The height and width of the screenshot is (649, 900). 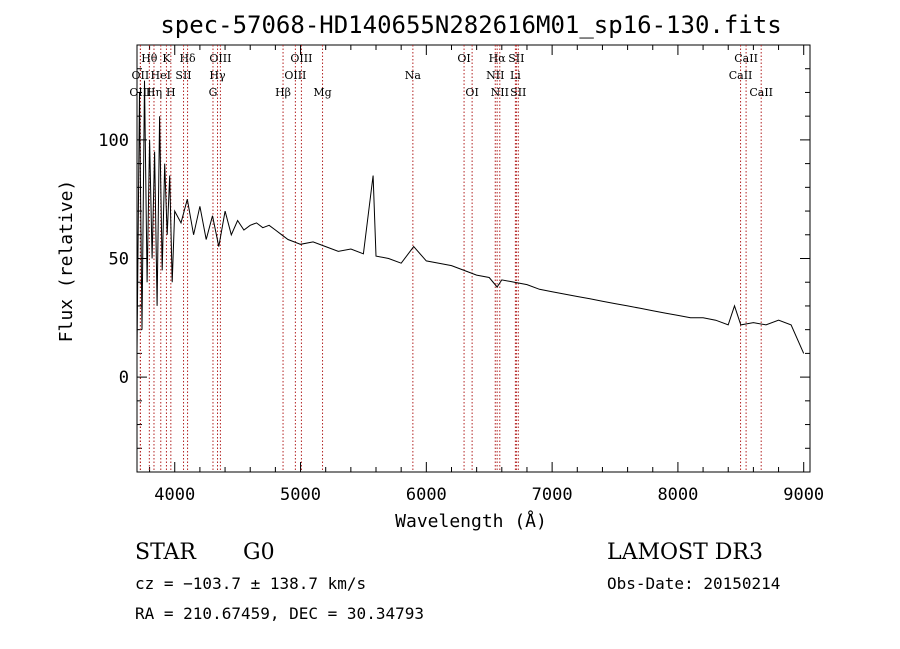 What do you see at coordinates (471, 521) in the screenshot?
I see `x-axis-label: Wavelength (Å)` at bounding box center [471, 521].